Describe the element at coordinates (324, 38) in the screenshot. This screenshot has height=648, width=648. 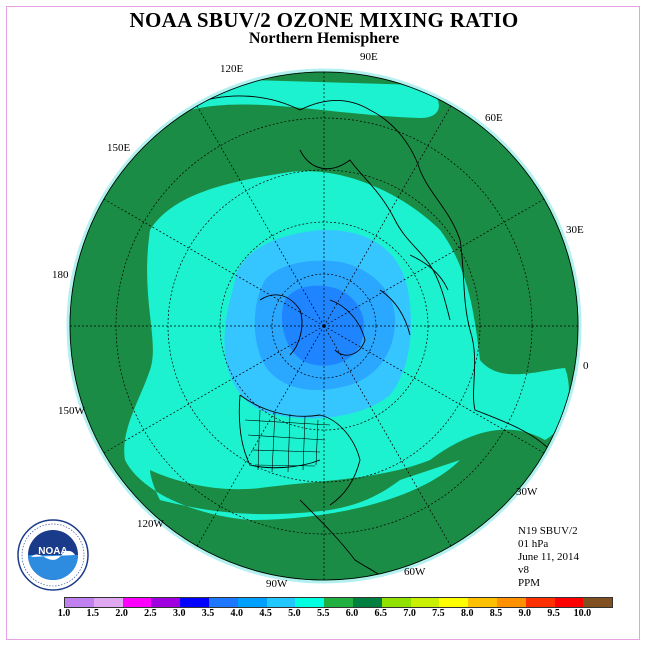
I see `page-subtitle: Northern Hemisphere` at that location.